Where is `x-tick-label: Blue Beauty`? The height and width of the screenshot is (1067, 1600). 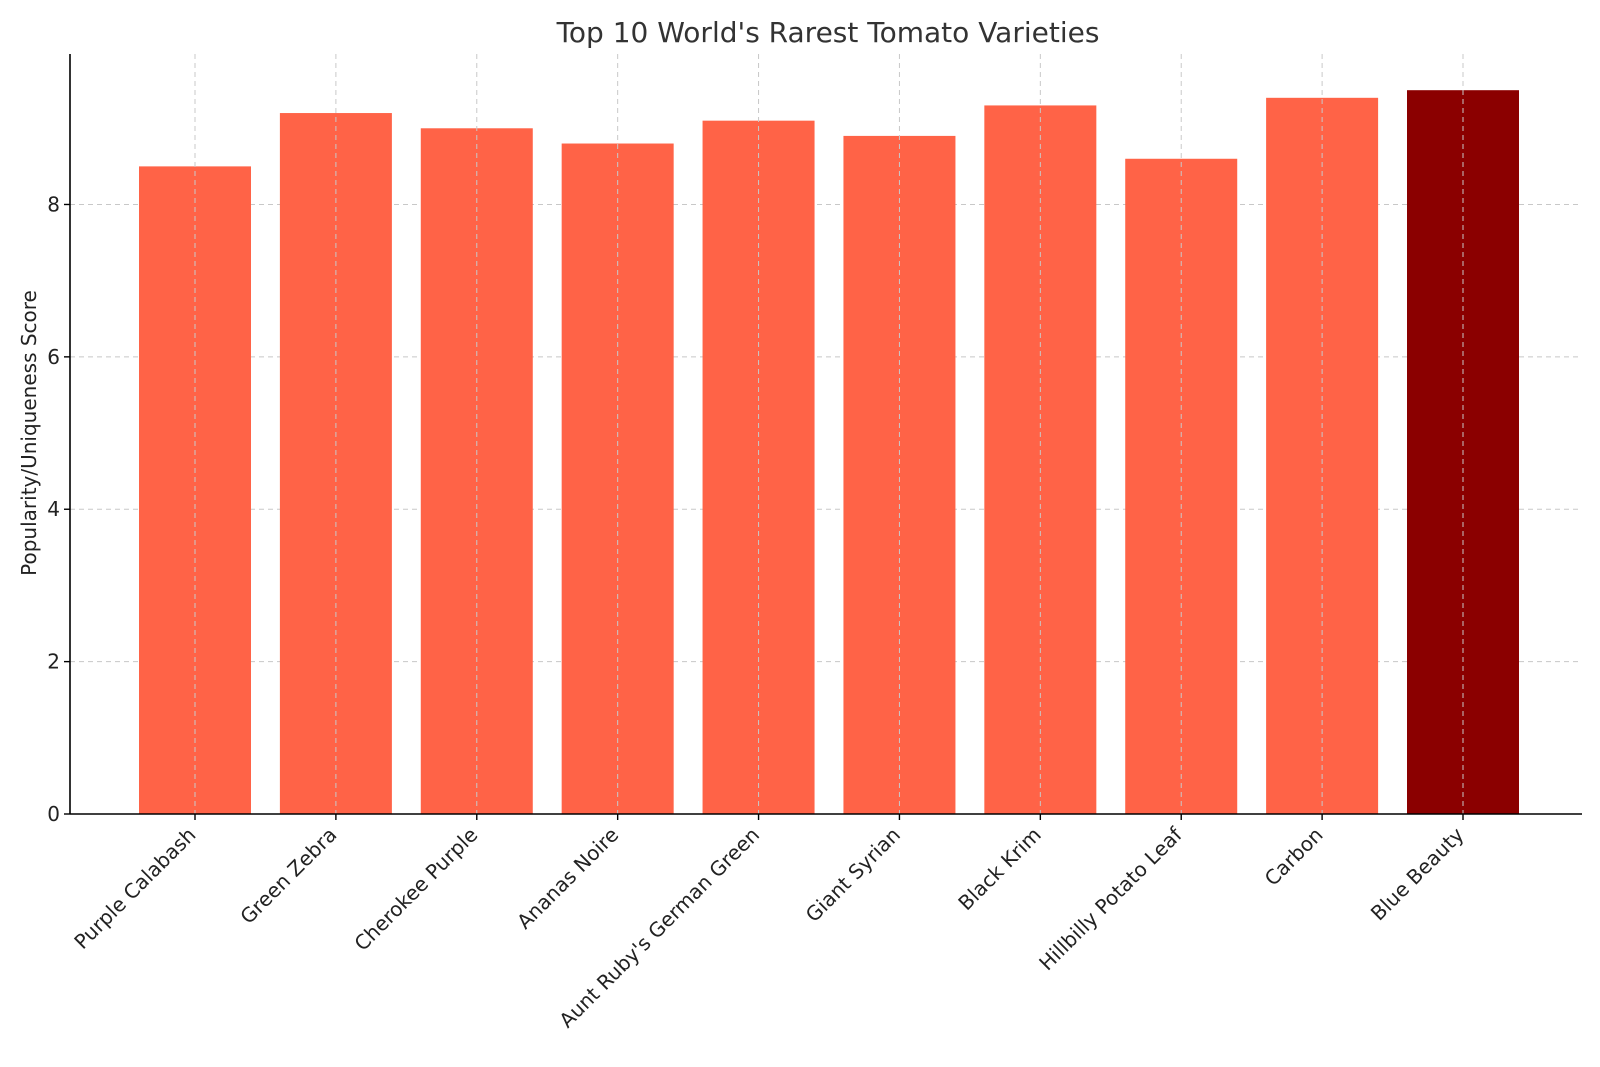 x-tick-label: Blue Beauty is located at coordinates (1417, 873).